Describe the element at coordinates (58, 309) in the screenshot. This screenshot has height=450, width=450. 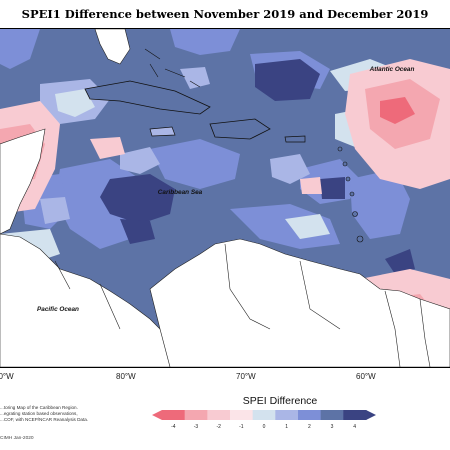
I see `pacific-label: Pacific Ocean` at that location.